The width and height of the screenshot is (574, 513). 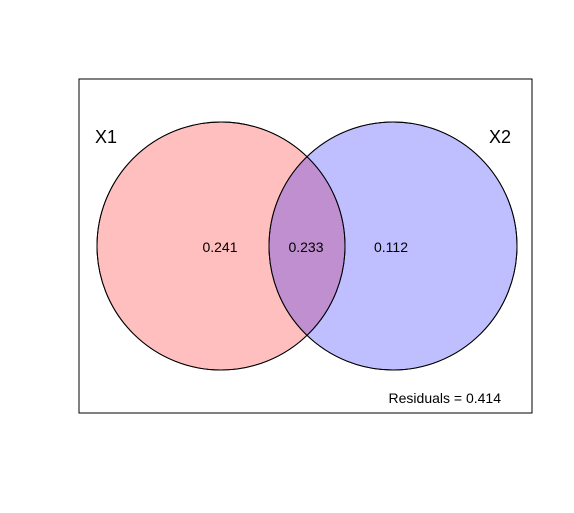 I want to click on region-value-x1-only: 0.241, so click(x=219, y=247).